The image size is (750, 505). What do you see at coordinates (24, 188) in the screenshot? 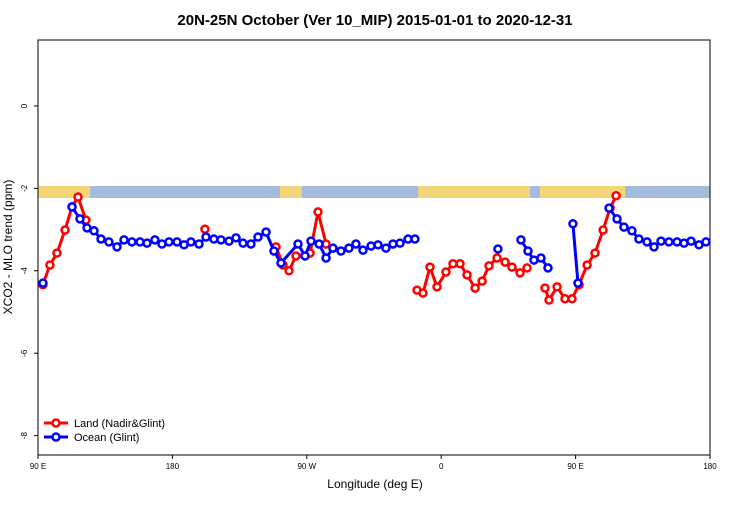
I see `y-tick-label: -2` at bounding box center [24, 188].